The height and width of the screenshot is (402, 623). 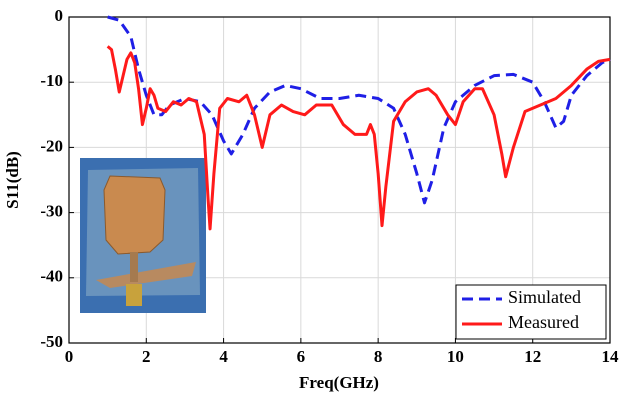 I want to click on legend-label: Measured, so click(x=543, y=322).